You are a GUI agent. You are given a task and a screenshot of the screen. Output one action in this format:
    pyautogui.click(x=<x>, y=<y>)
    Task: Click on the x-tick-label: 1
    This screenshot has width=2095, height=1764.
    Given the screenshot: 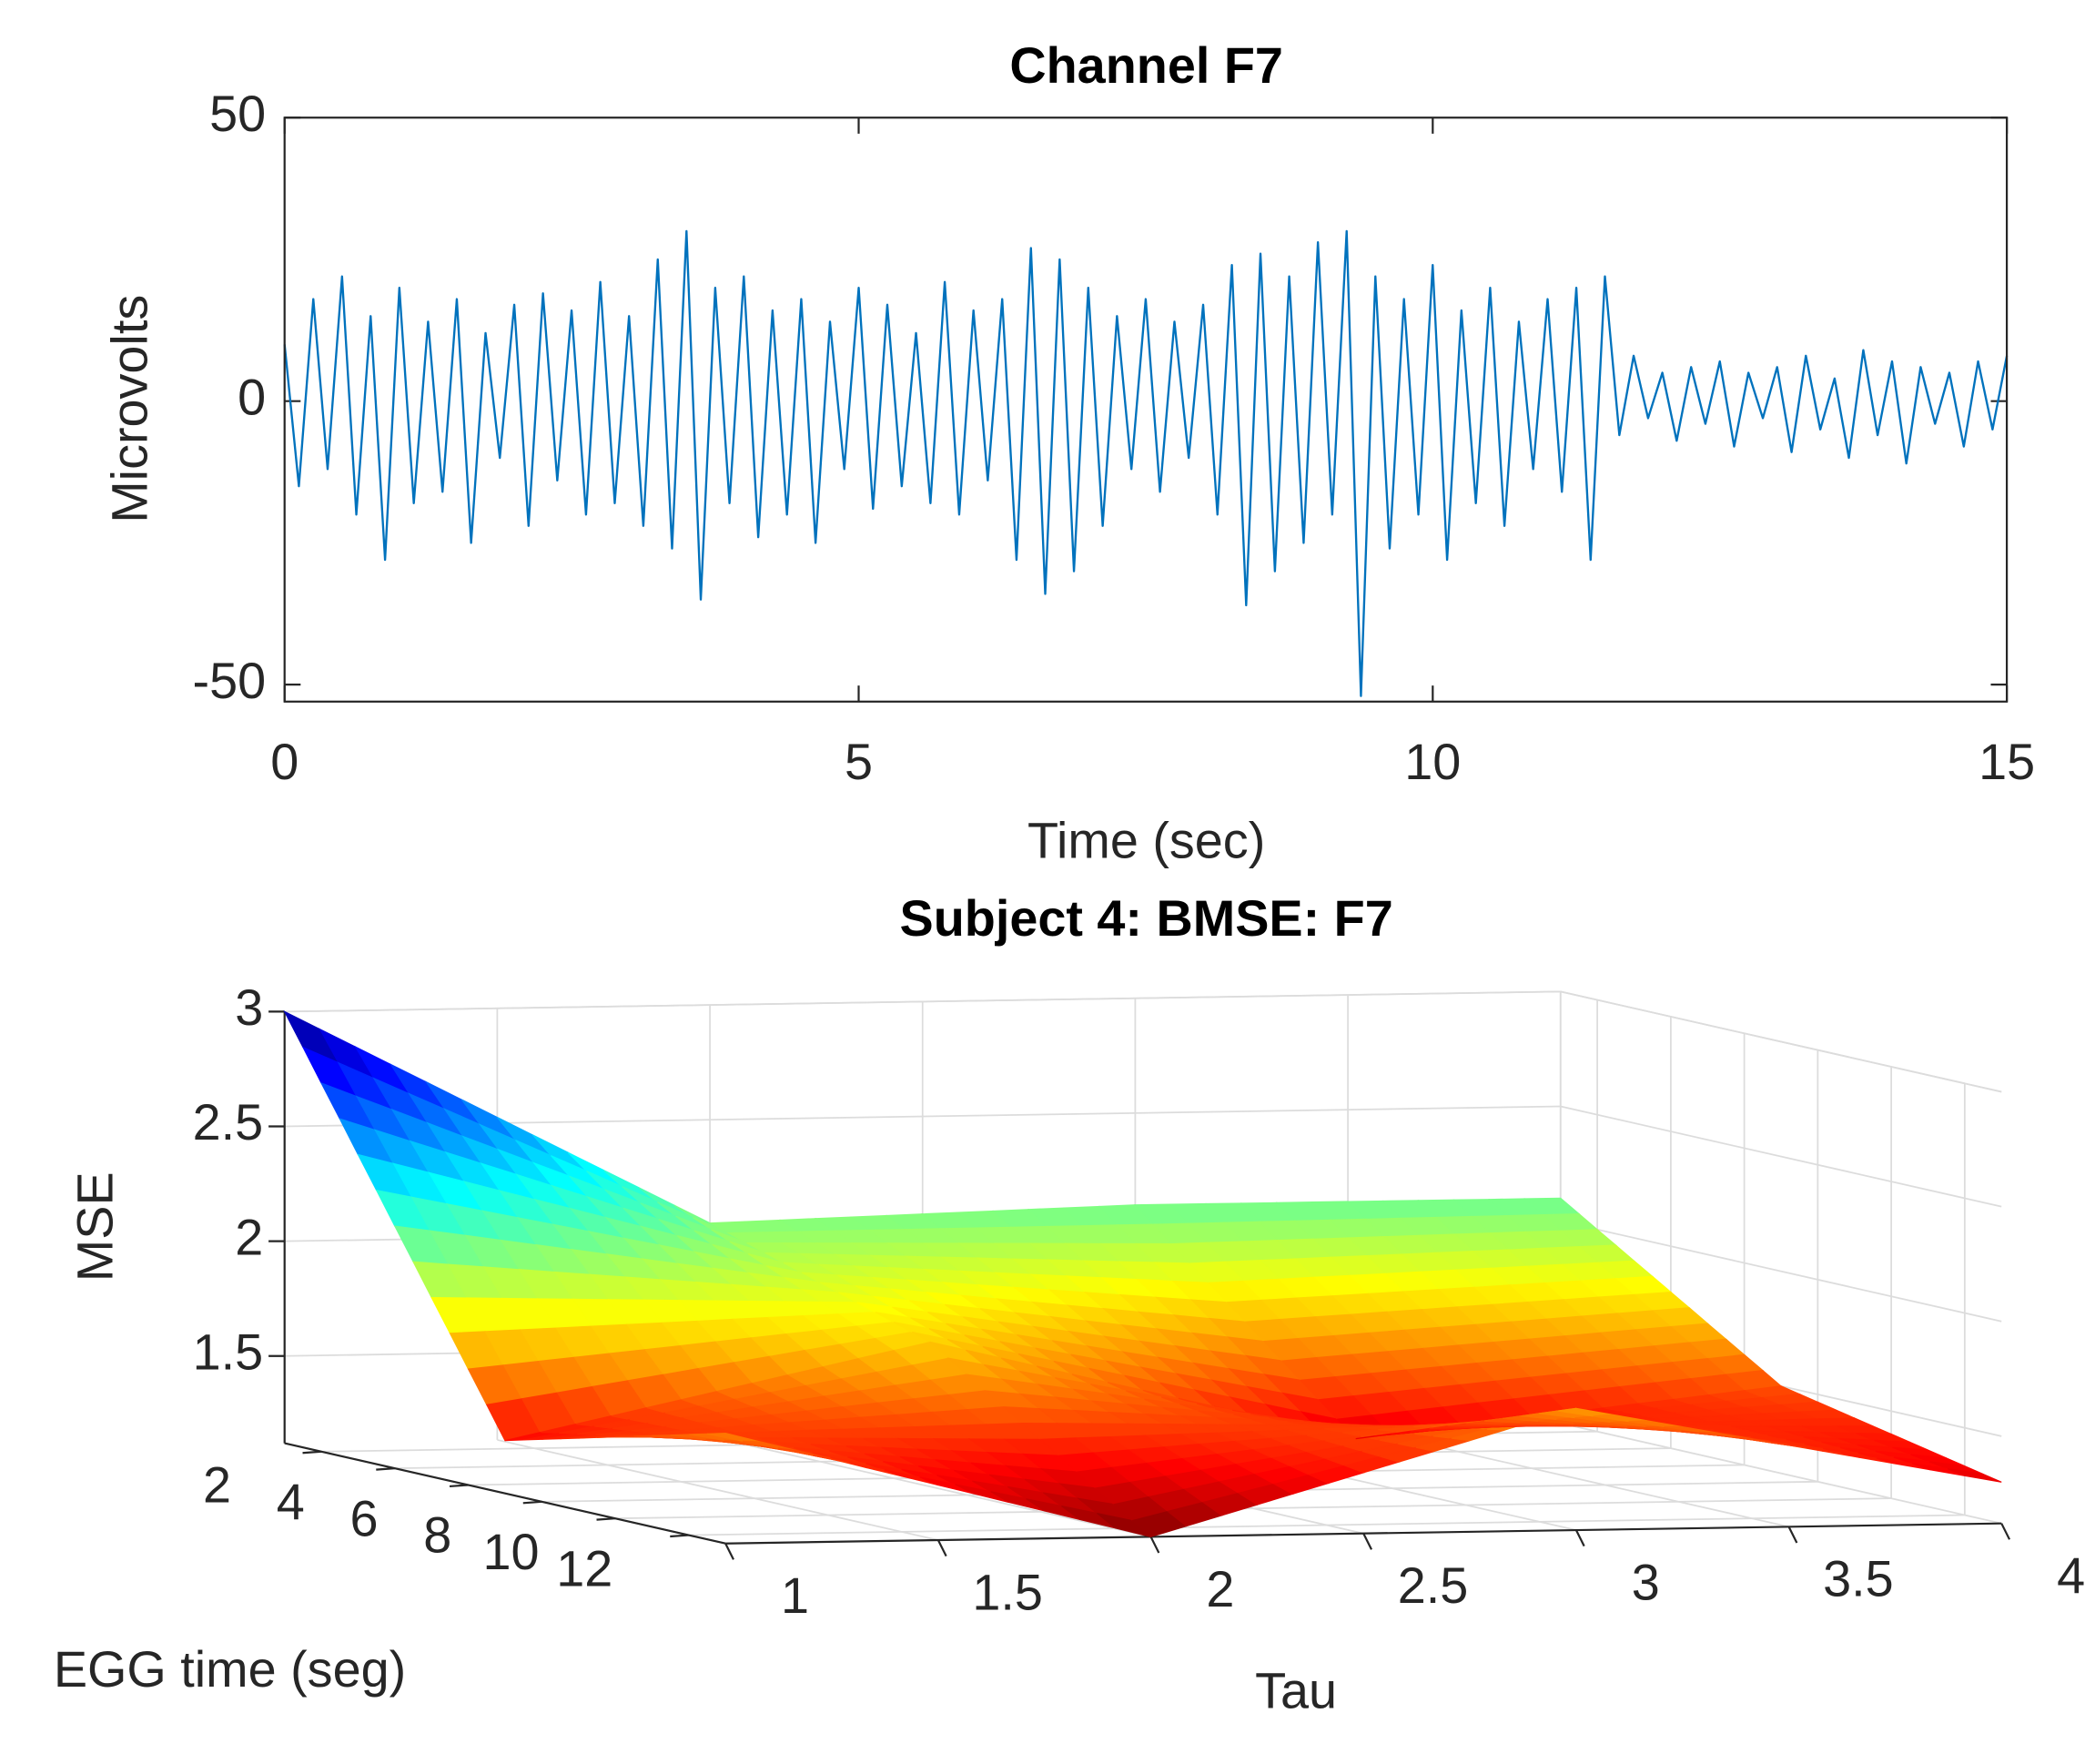 What is the action you would take?
    pyautogui.click(x=795, y=1595)
    